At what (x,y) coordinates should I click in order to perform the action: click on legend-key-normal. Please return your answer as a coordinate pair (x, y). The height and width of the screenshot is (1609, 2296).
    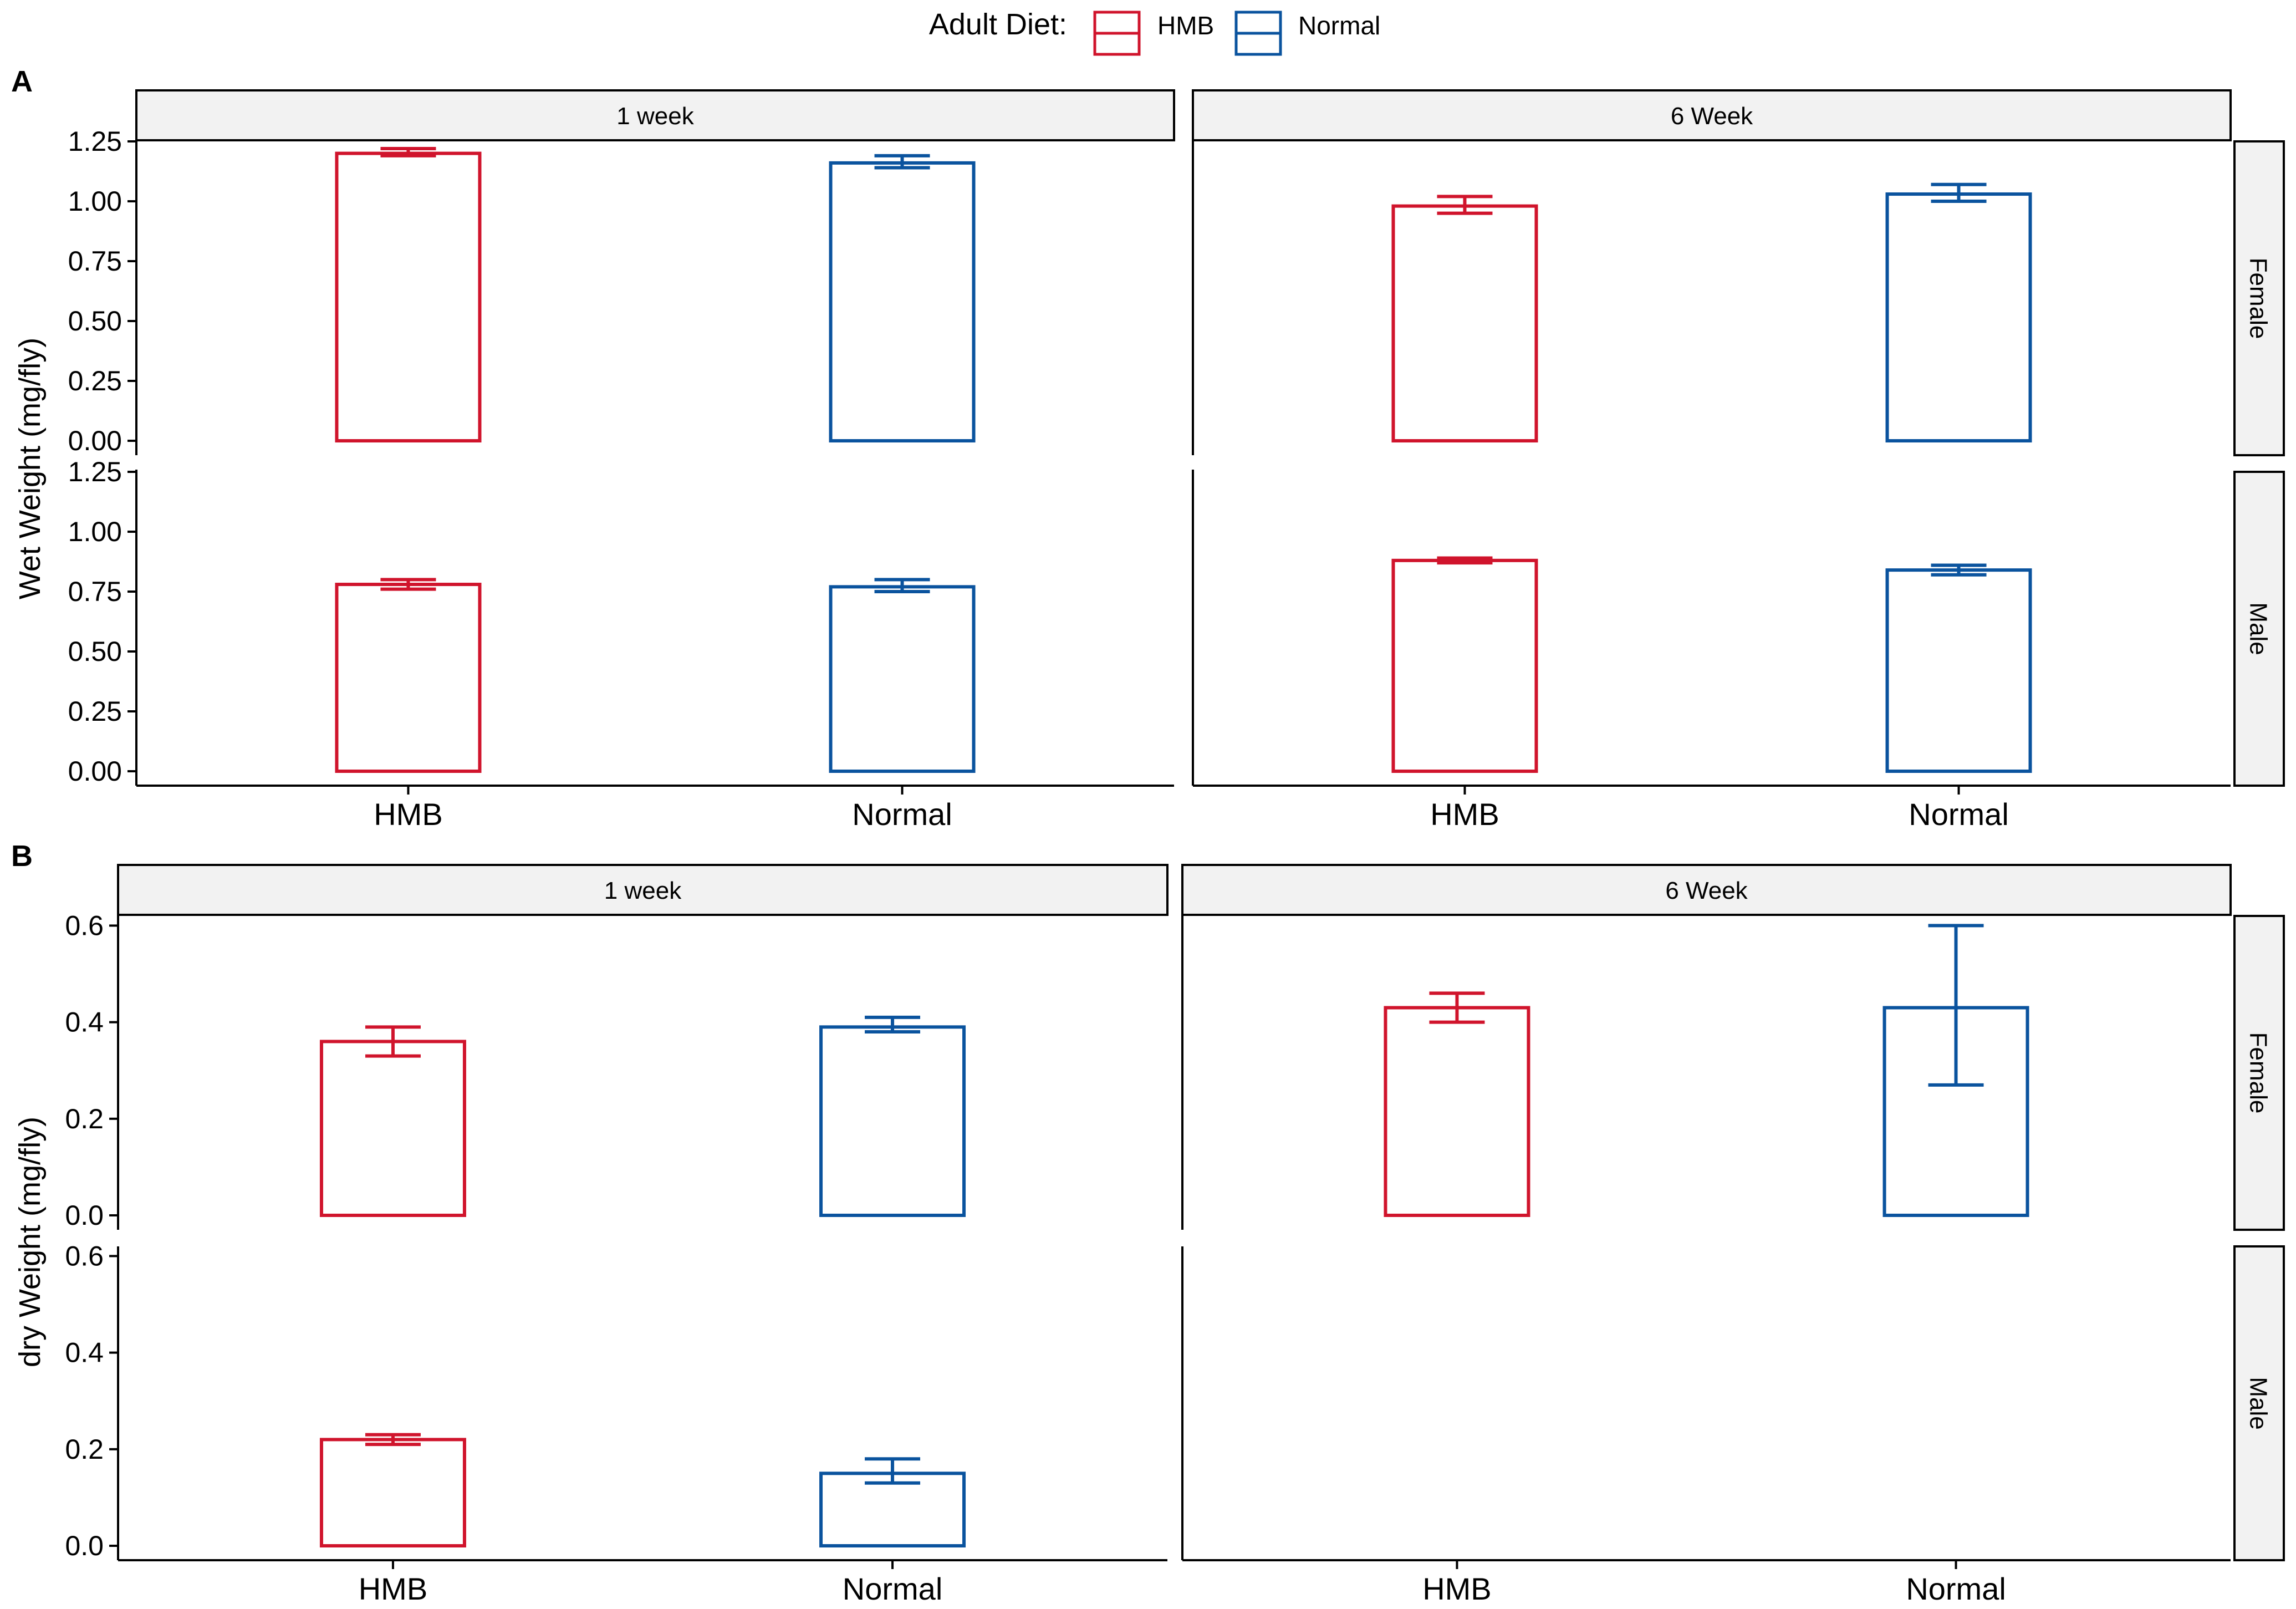
    Looking at the image, I should click on (1258, 33).